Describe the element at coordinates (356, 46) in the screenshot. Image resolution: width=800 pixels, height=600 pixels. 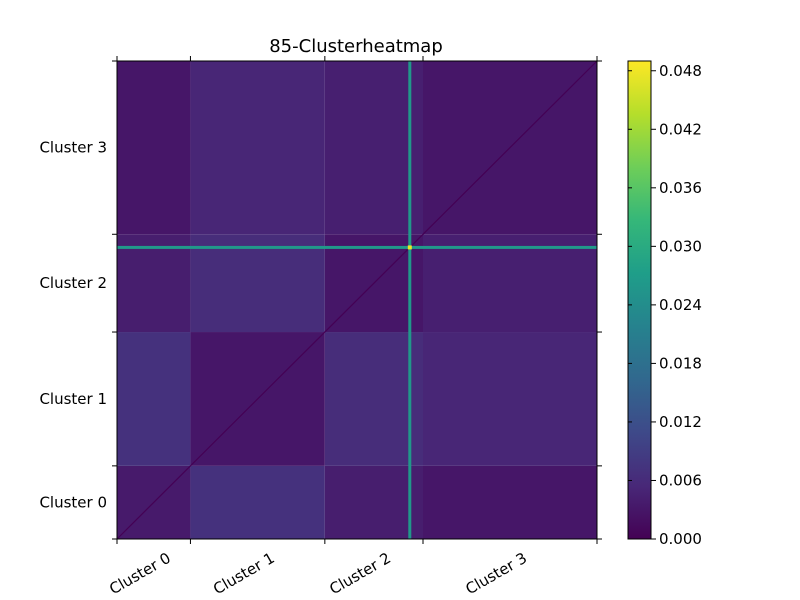
I see `chart-title: 85-Clusterheatmap` at that location.